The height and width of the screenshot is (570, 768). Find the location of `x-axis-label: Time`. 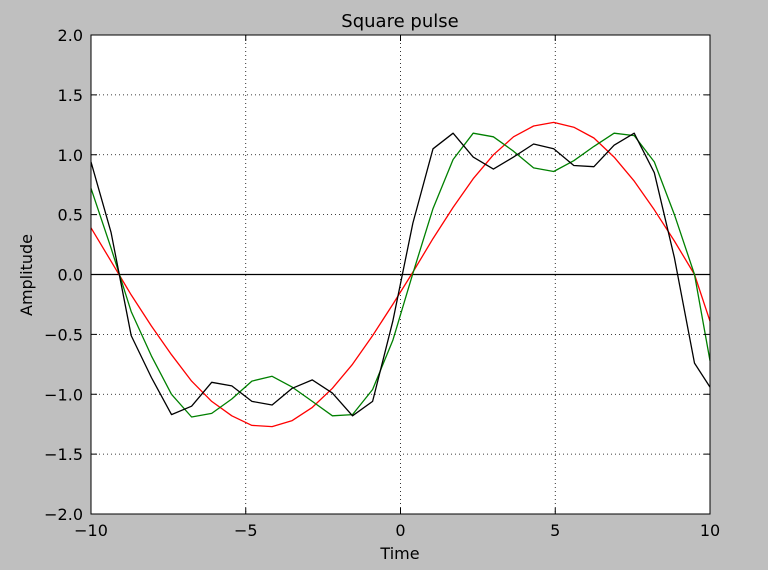

x-axis-label: Time is located at coordinates (399, 553).